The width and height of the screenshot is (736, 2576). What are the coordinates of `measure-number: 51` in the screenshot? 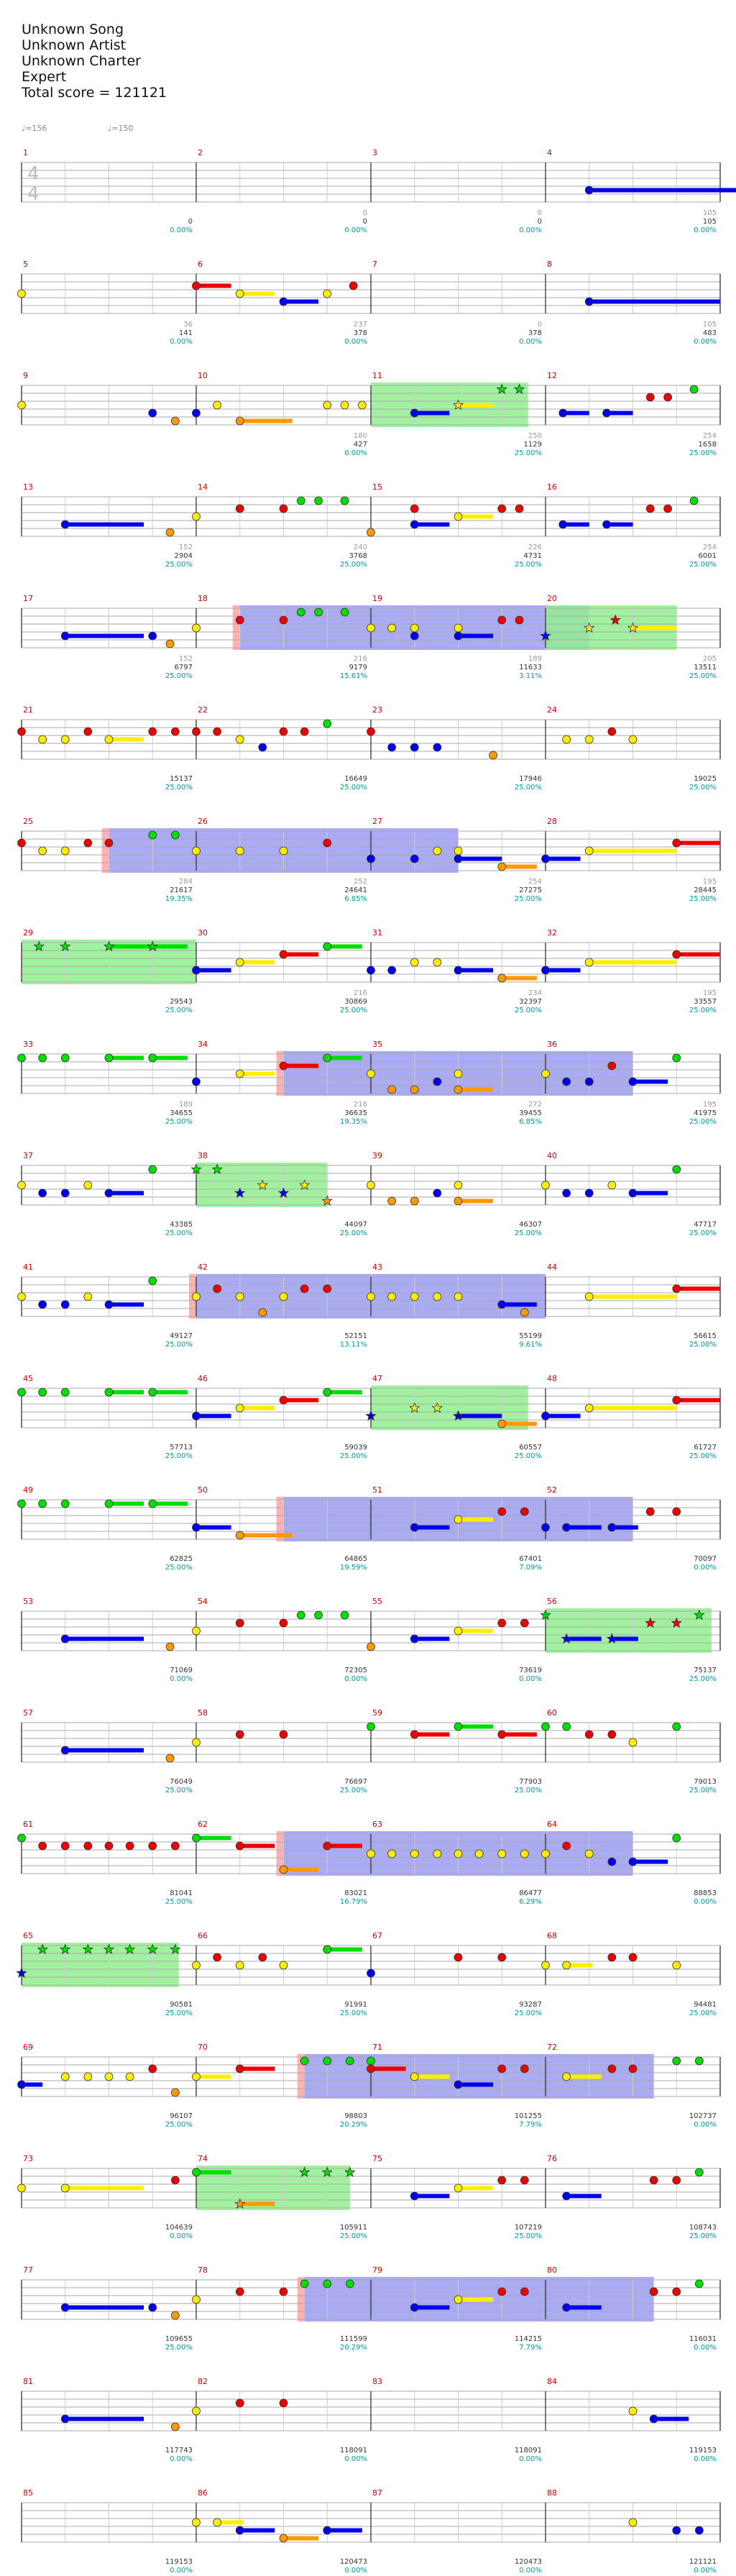 It's located at (377, 1490).